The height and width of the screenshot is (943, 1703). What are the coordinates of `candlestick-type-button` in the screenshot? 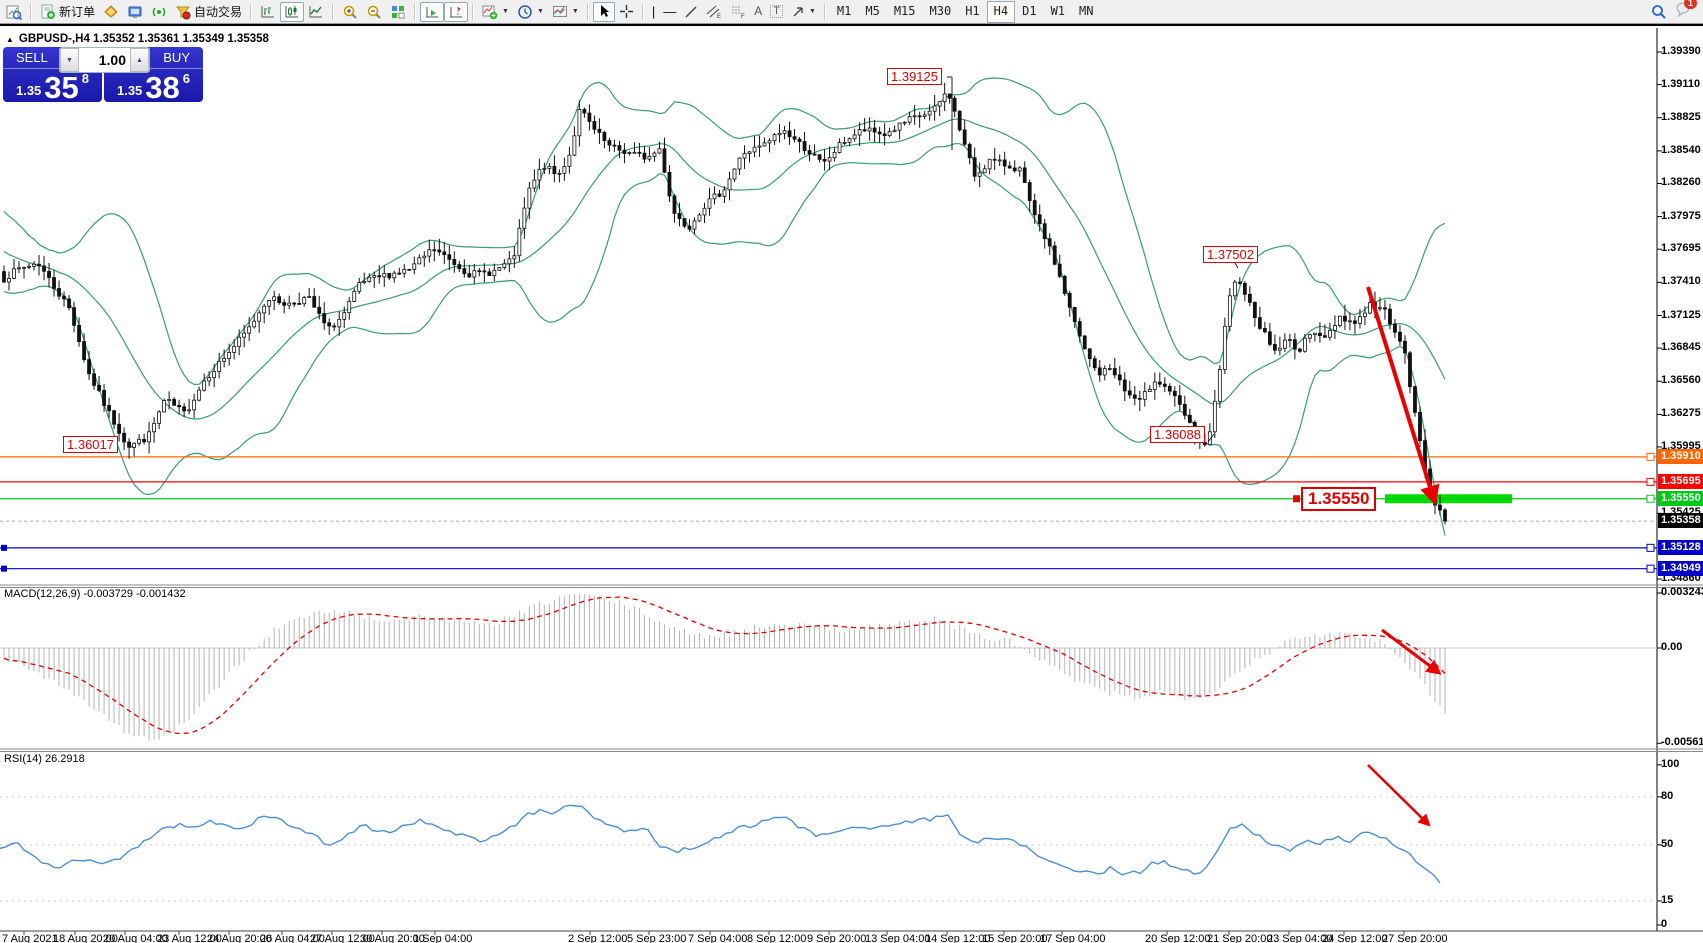 It's located at (292, 11).